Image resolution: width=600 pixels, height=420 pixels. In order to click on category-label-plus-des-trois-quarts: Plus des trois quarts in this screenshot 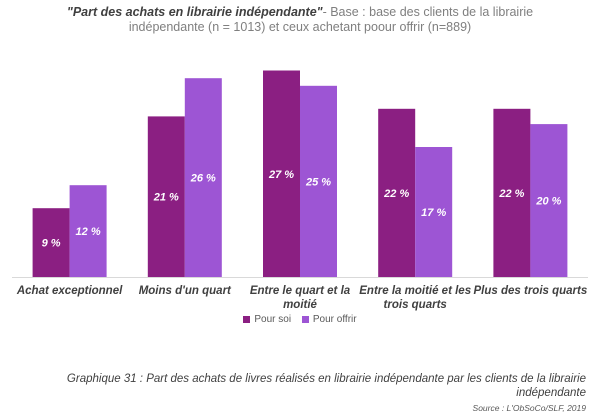, I will do `click(530, 291)`.